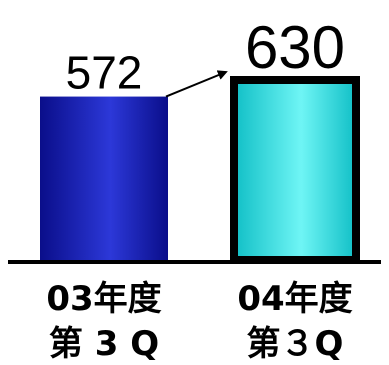 The width and height of the screenshot is (389, 365). I want to click on category-label-03-year: 03年度, so click(103, 299).